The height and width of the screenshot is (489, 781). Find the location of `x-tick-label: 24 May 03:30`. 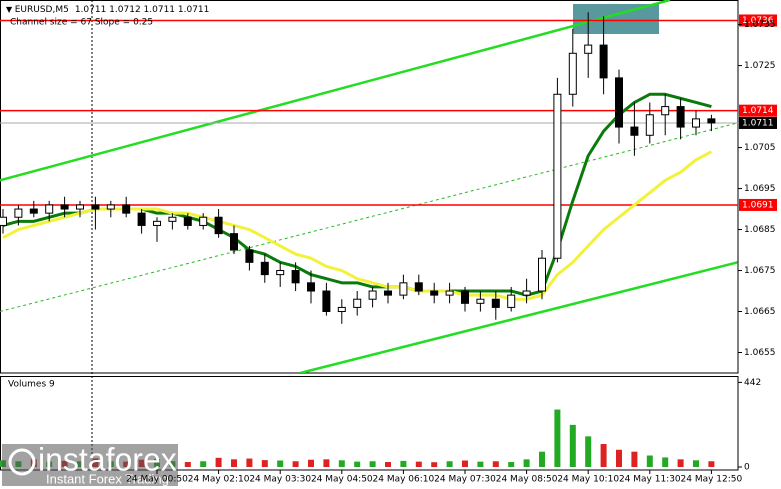

x-tick-label: 24 May 03:30 is located at coordinates (280, 480).